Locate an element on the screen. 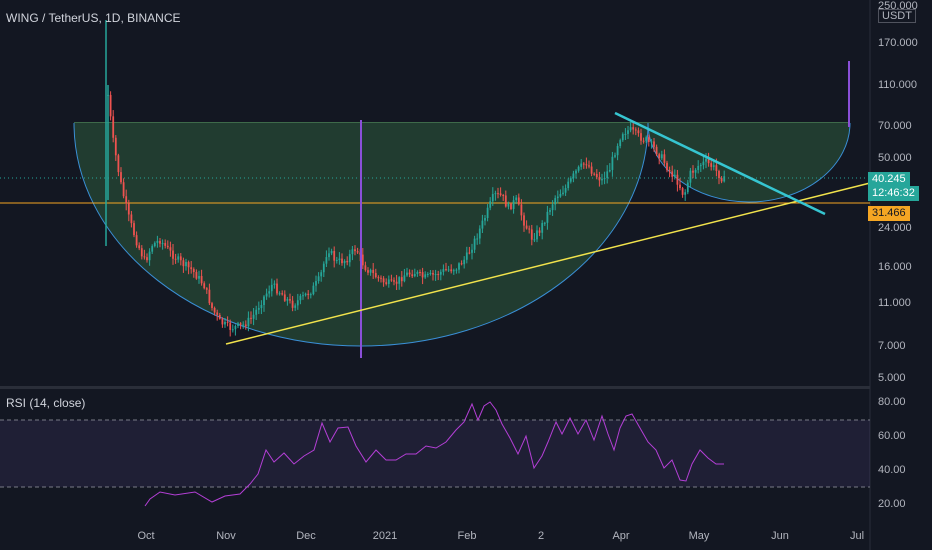 The width and height of the screenshot is (932, 550). rsi-tick: 80.00 is located at coordinates (892, 402).